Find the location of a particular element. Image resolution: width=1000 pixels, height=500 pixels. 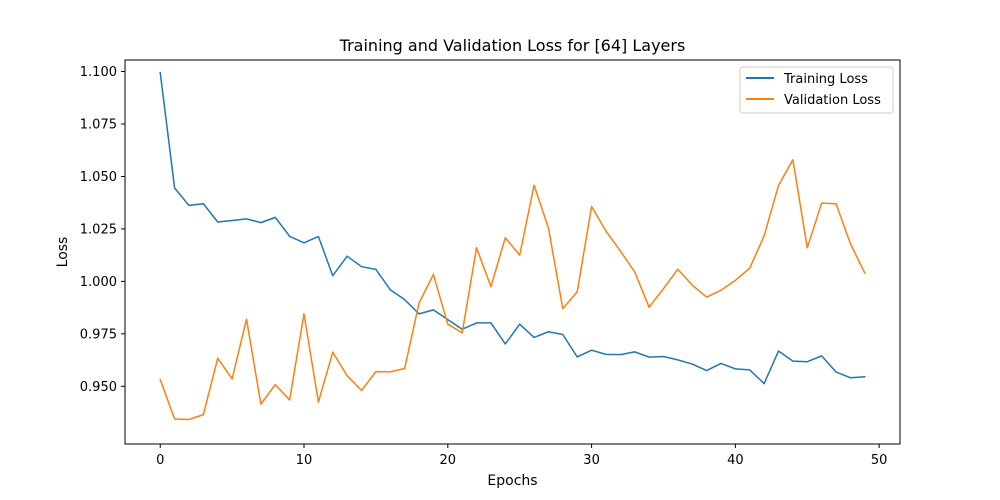

y-axis-label: Loss is located at coordinates (63, 252).